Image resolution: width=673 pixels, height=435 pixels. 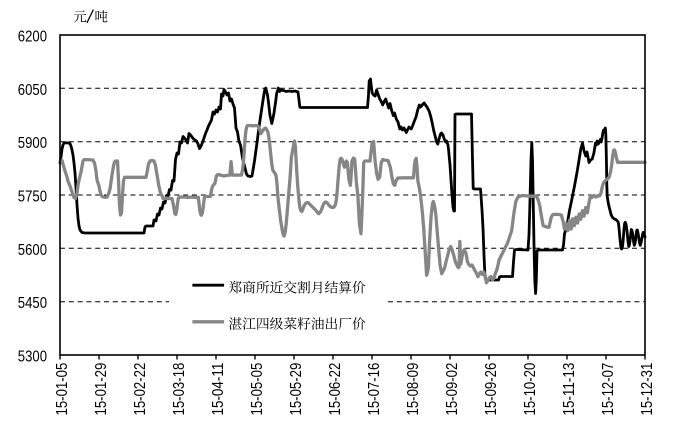 I want to click on svg-text: 6050, so click(x=32, y=90).